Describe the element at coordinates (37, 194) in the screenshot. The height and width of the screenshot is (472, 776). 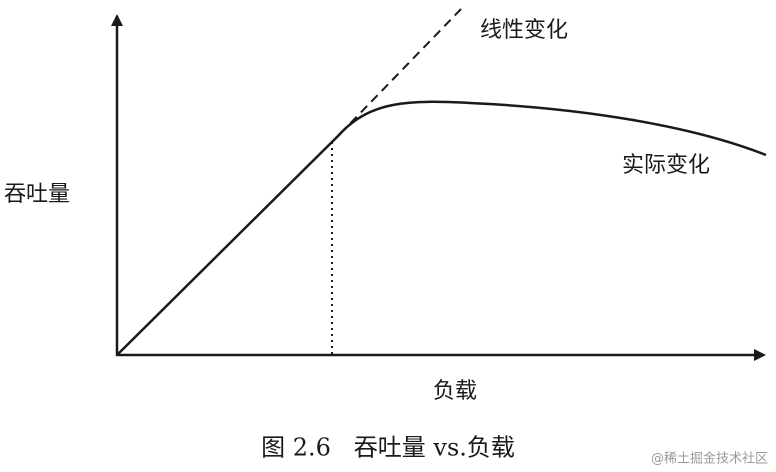
I see `y-axis-label: 吞吐量` at that location.